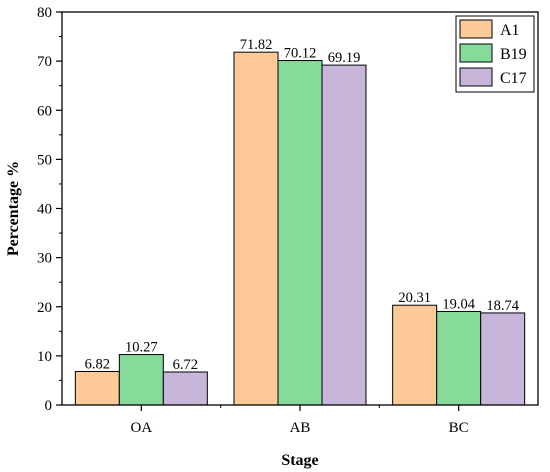  What do you see at coordinates (458, 304) in the screenshot?
I see `data-label: 19.04` at bounding box center [458, 304].